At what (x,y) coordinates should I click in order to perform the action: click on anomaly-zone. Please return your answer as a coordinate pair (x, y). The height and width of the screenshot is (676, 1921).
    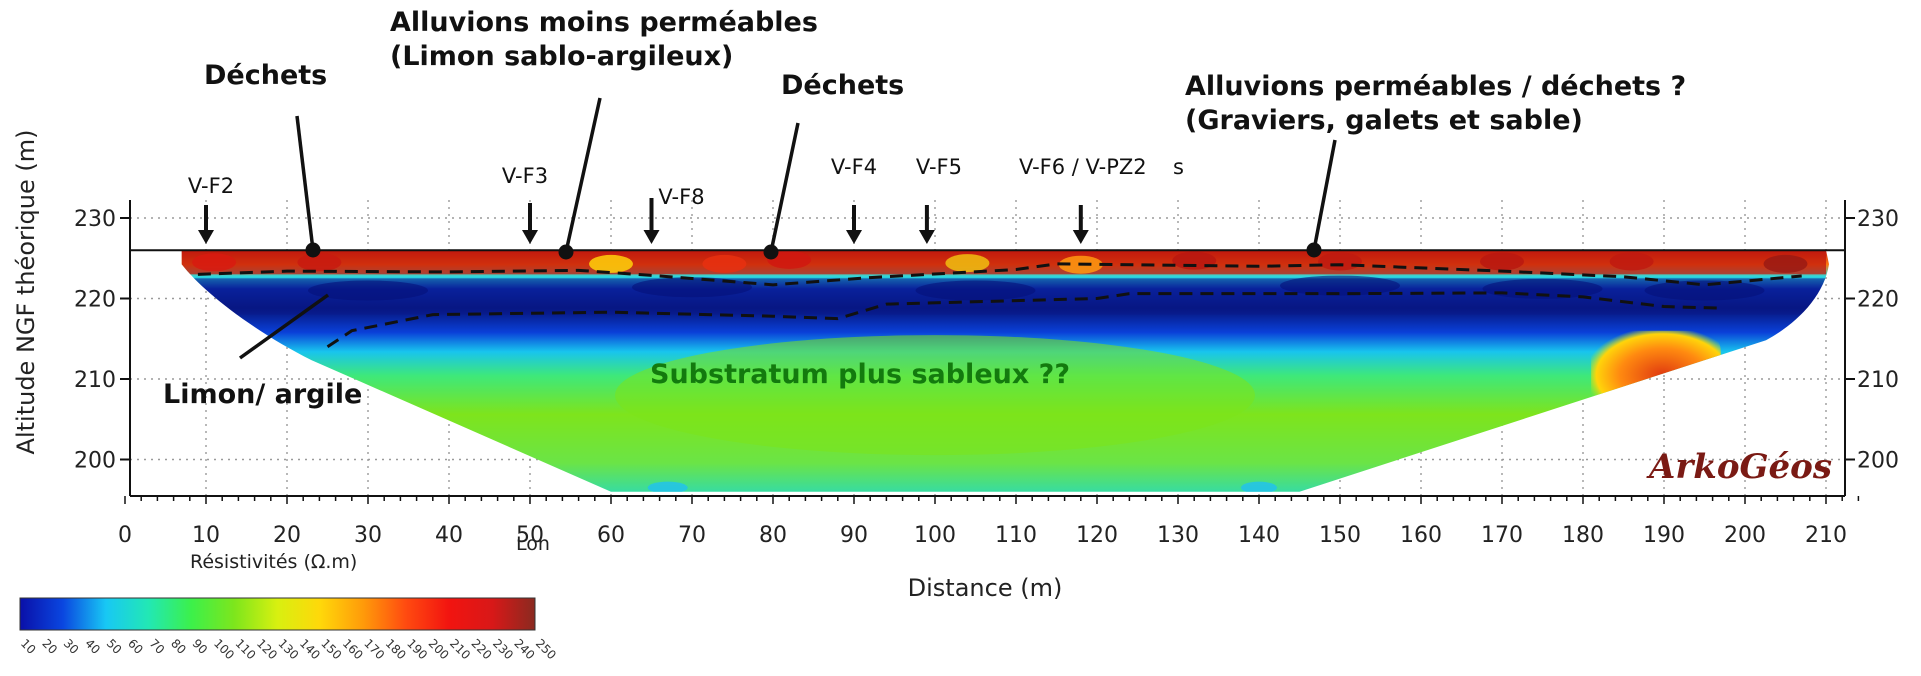
    Looking at the image, I should click on (1656, 371).